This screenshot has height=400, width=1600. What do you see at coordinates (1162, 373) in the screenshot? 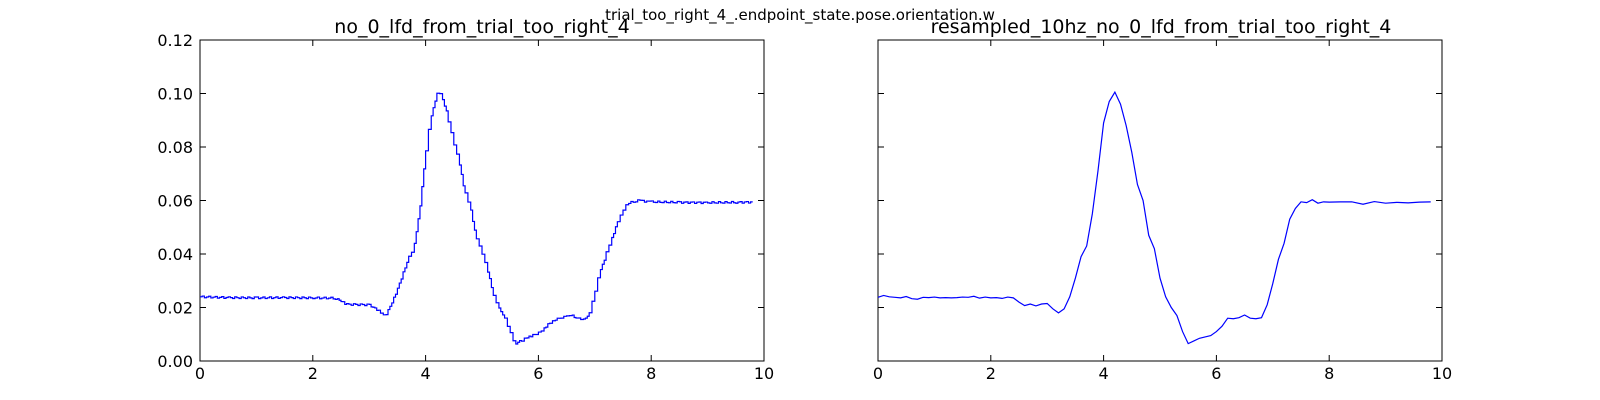
I see `right-tick-labels: 0 2 4 6 8 10` at bounding box center [1162, 373].